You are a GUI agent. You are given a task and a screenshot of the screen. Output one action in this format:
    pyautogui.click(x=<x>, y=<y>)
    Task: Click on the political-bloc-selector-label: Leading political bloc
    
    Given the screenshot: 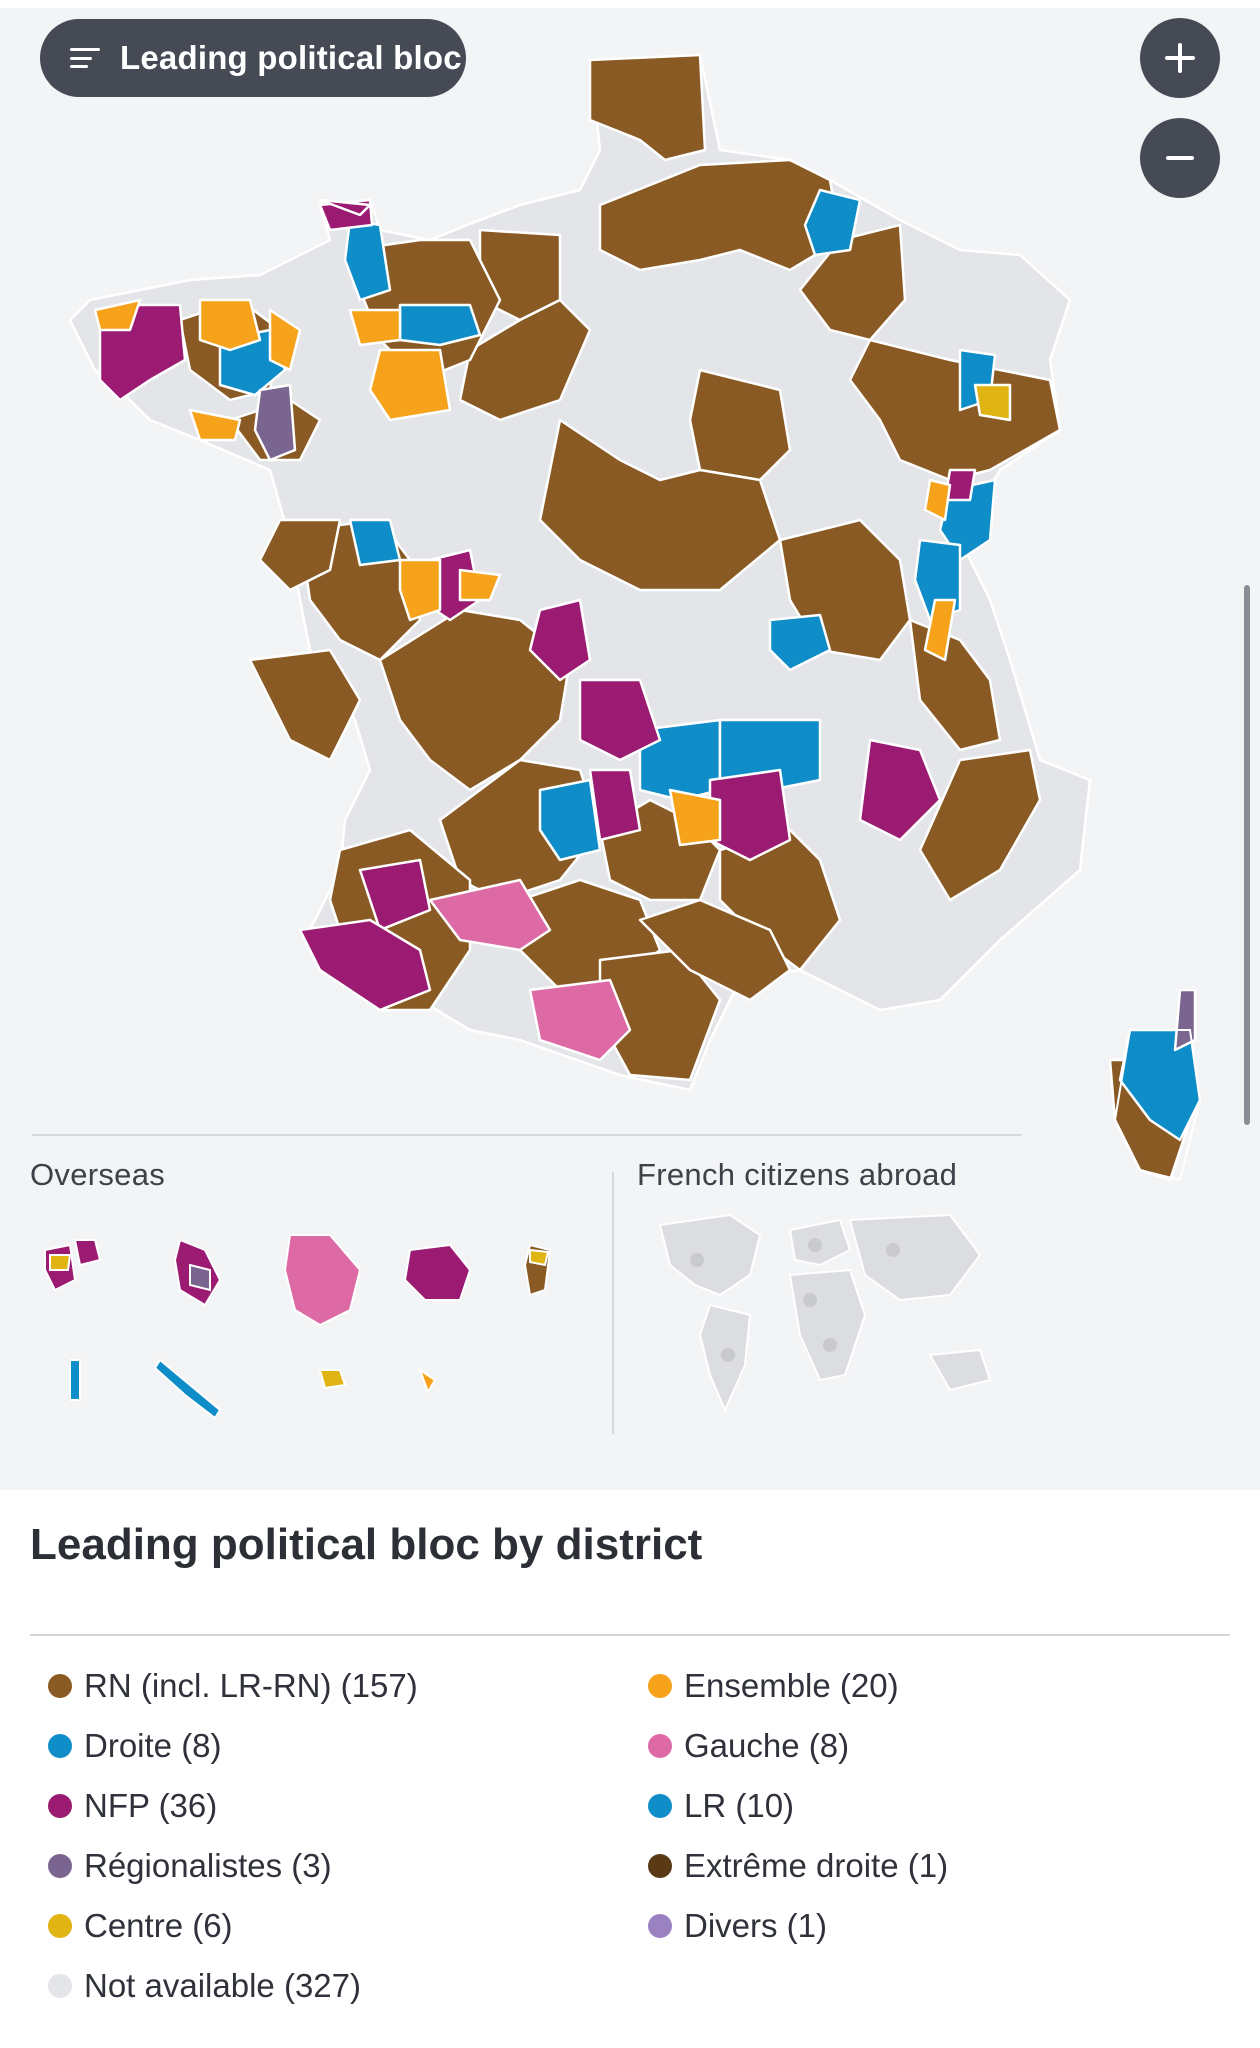 What is the action you would take?
    pyautogui.click(x=291, y=57)
    